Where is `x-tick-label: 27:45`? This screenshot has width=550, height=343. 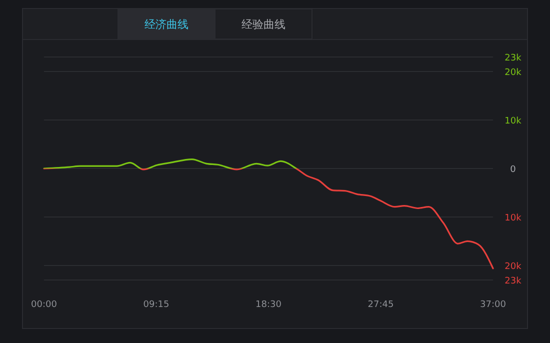
x-tick-label: 27:45 is located at coordinates (381, 305).